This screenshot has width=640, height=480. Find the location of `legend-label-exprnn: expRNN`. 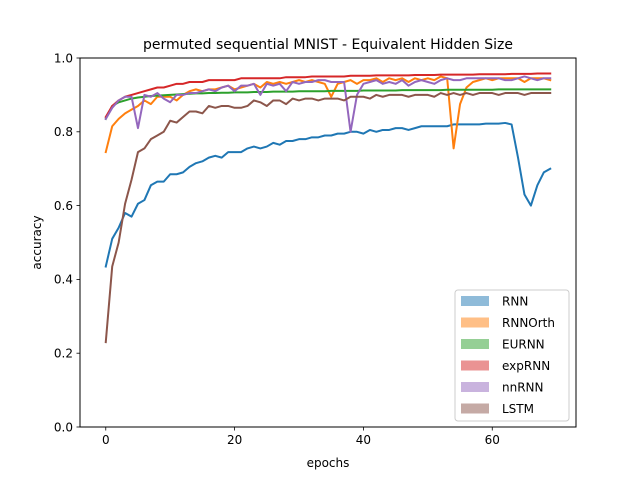

legend-label-exprnn: expRNN is located at coordinates (526, 366).